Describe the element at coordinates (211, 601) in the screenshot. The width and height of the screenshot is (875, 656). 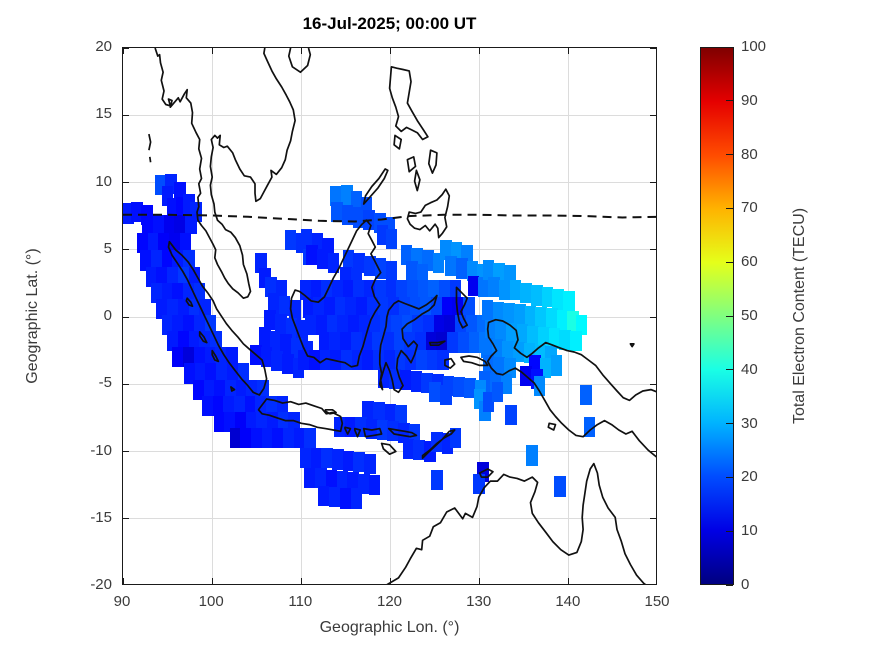
I see `x-tick-label: 100` at that location.